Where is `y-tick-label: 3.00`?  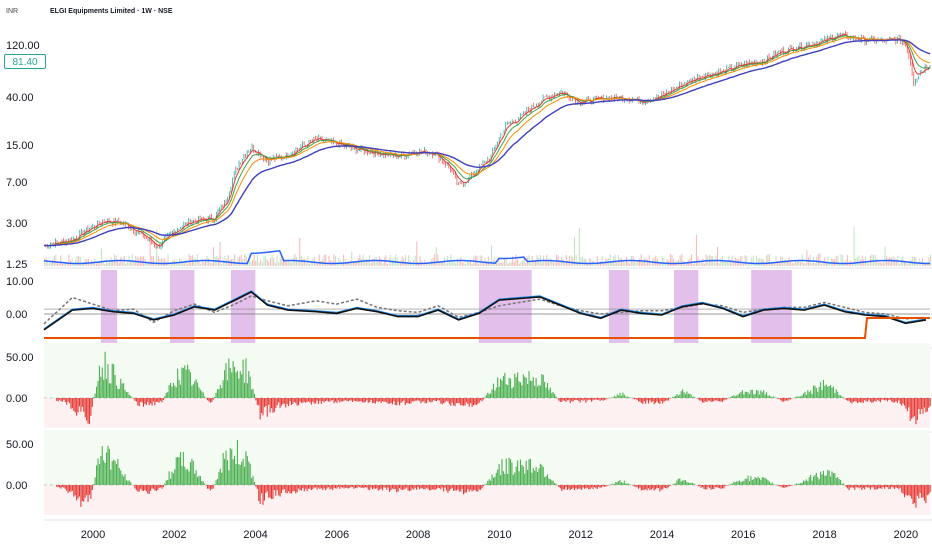 y-tick-label: 3.00 is located at coordinates (16, 224).